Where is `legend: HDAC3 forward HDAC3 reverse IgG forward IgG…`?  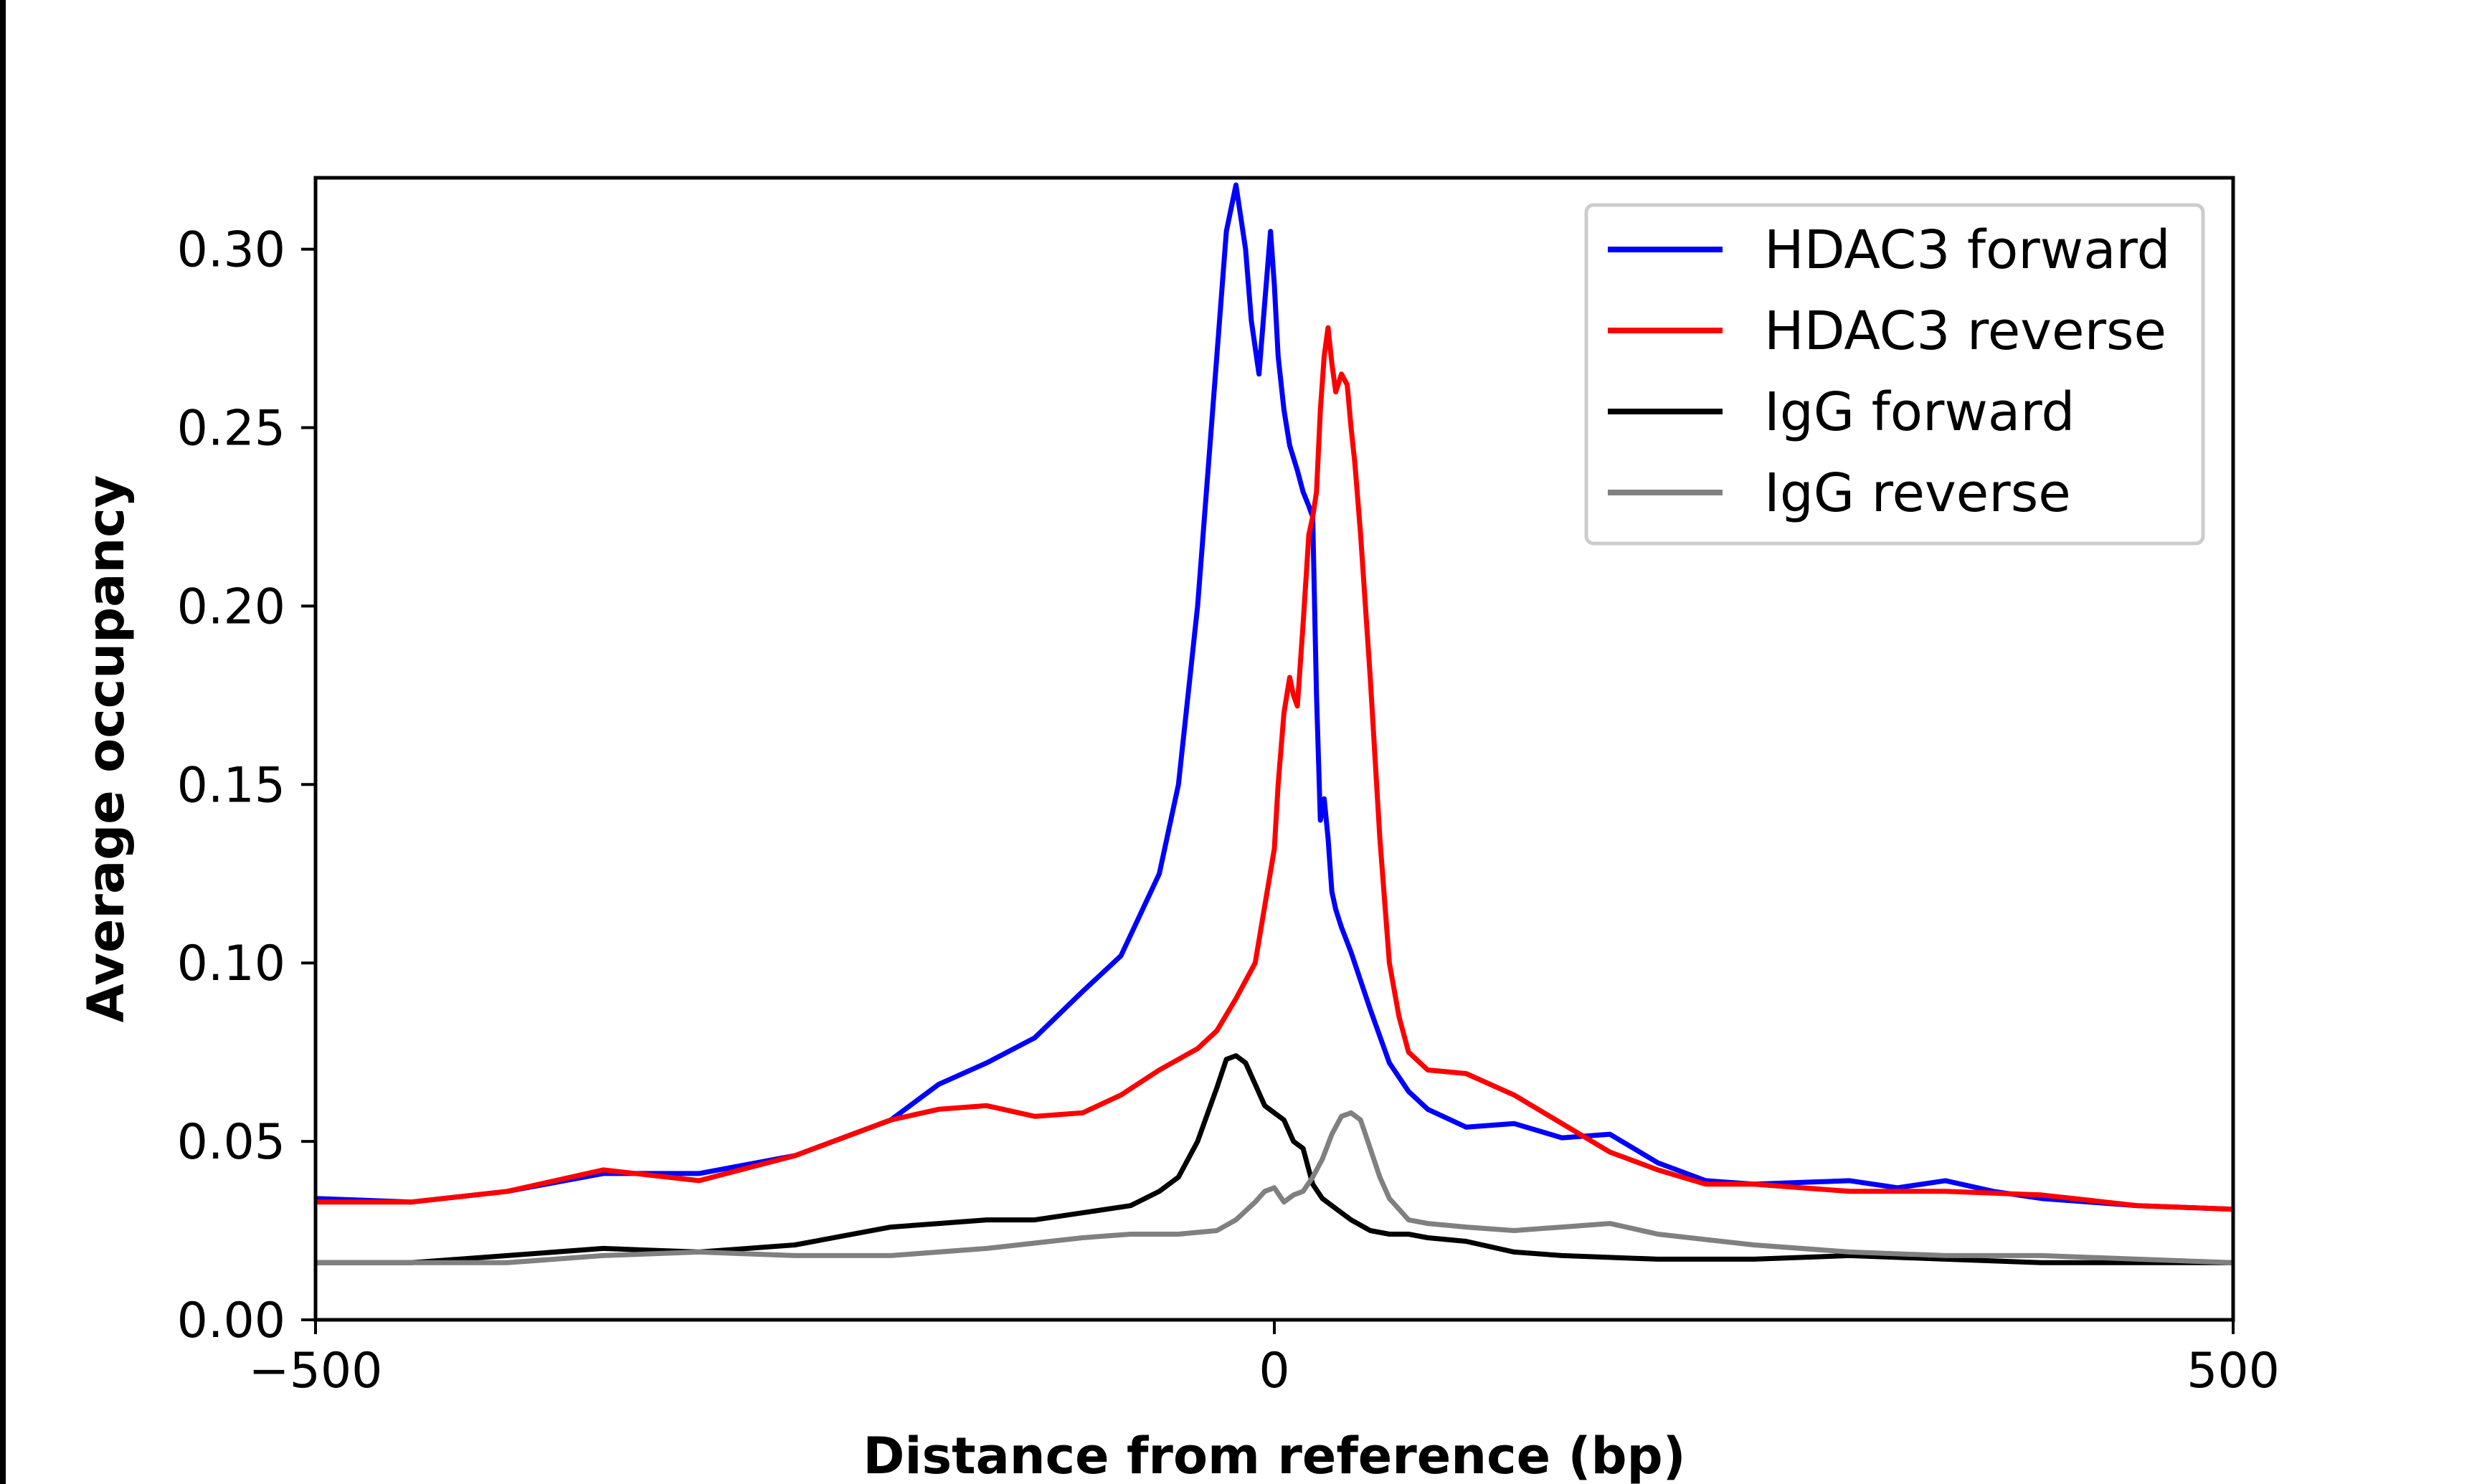
legend: HDAC3 forward HDAC3 reverse IgG forward IgG… is located at coordinates (1894, 375).